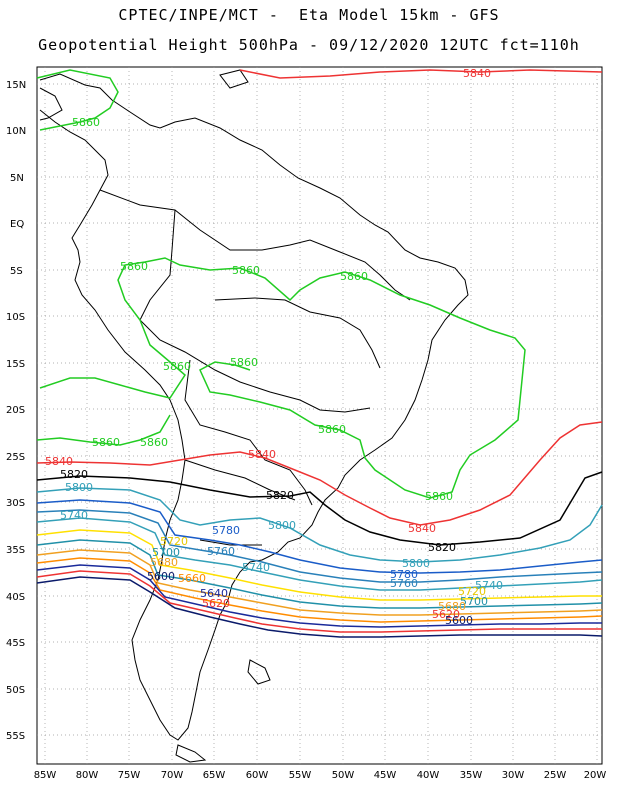  What do you see at coordinates (15, 550) in the screenshot?
I see `lat-label: 35S` at bounding box center [15, 550].